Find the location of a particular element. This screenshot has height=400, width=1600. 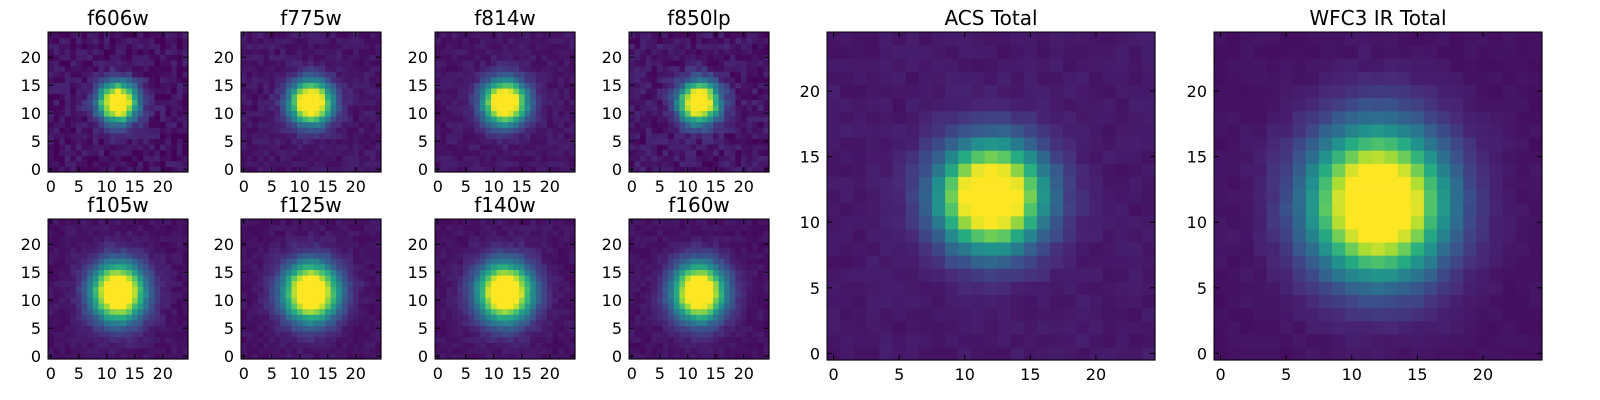

heatmap-cells is located at coordinates (118, 102).